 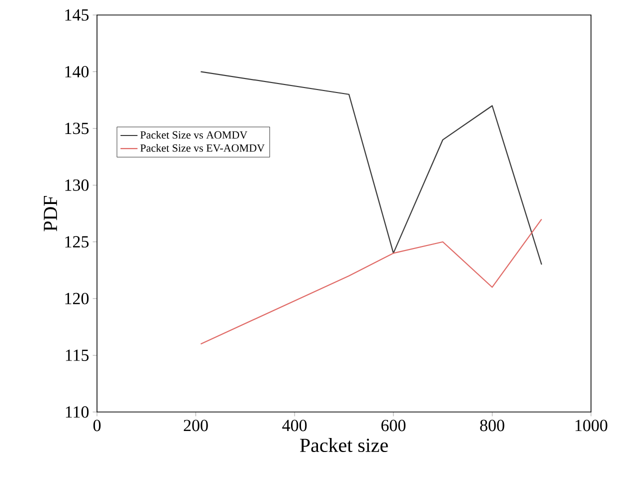 What do you see at coordinates (371, 281) in the screenshot?
I see `line-series` at bounding box center [371, 281].